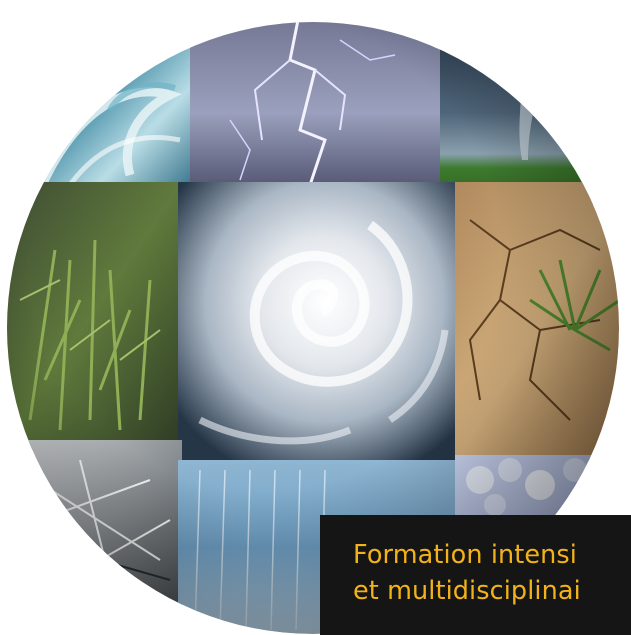  What do you see at coordinates (475, 575) in the screenshot?
I see `caption-box: Formation intensi et multidisciplinai` at bounding box center [475, 575].